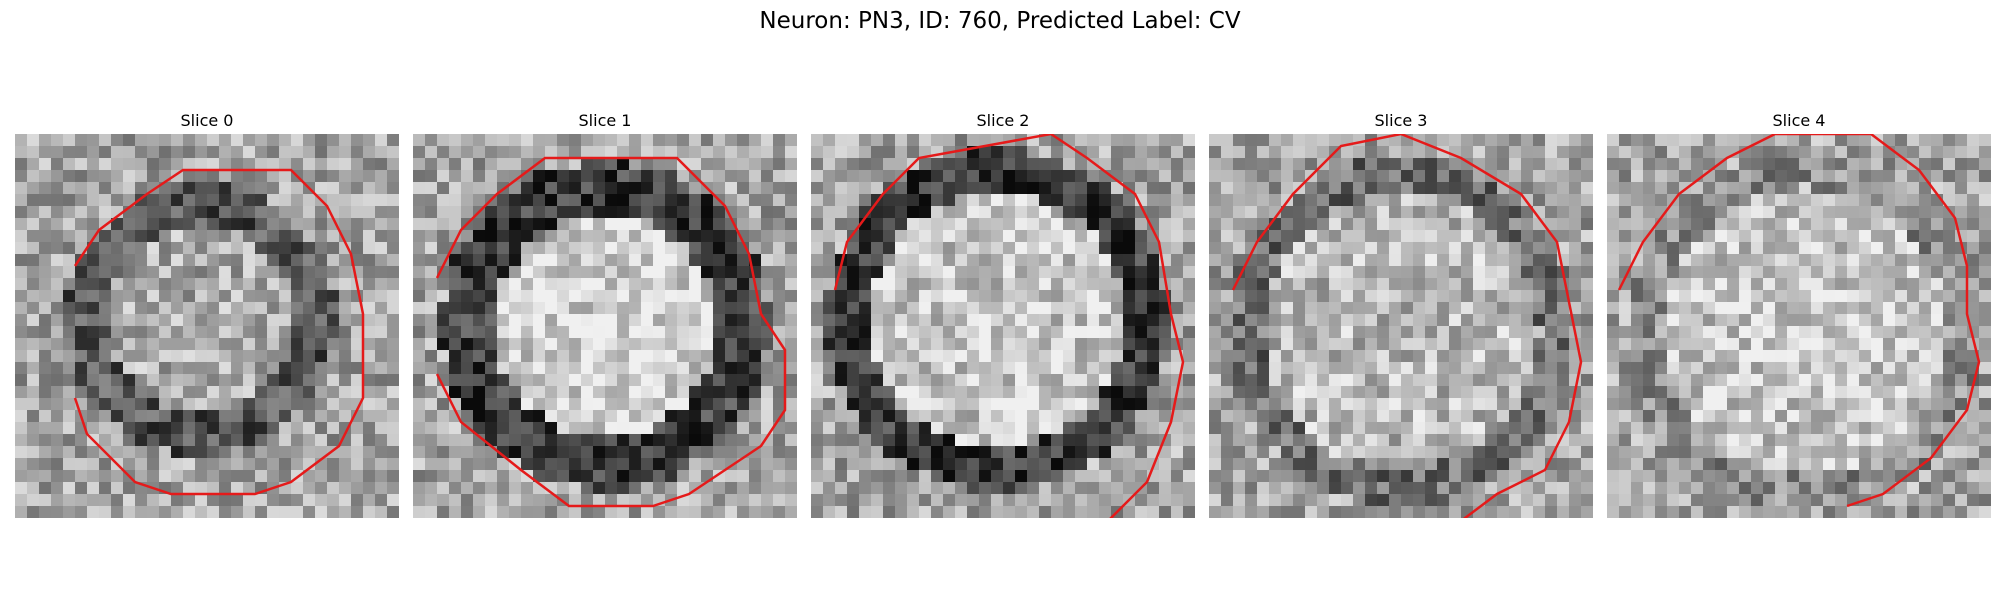 The height and width of the screenshot is (600, 2000). Describe the element at coordinates (207, 120) in the screenshot. I see `slice-title-0: Slice 0` at that location.